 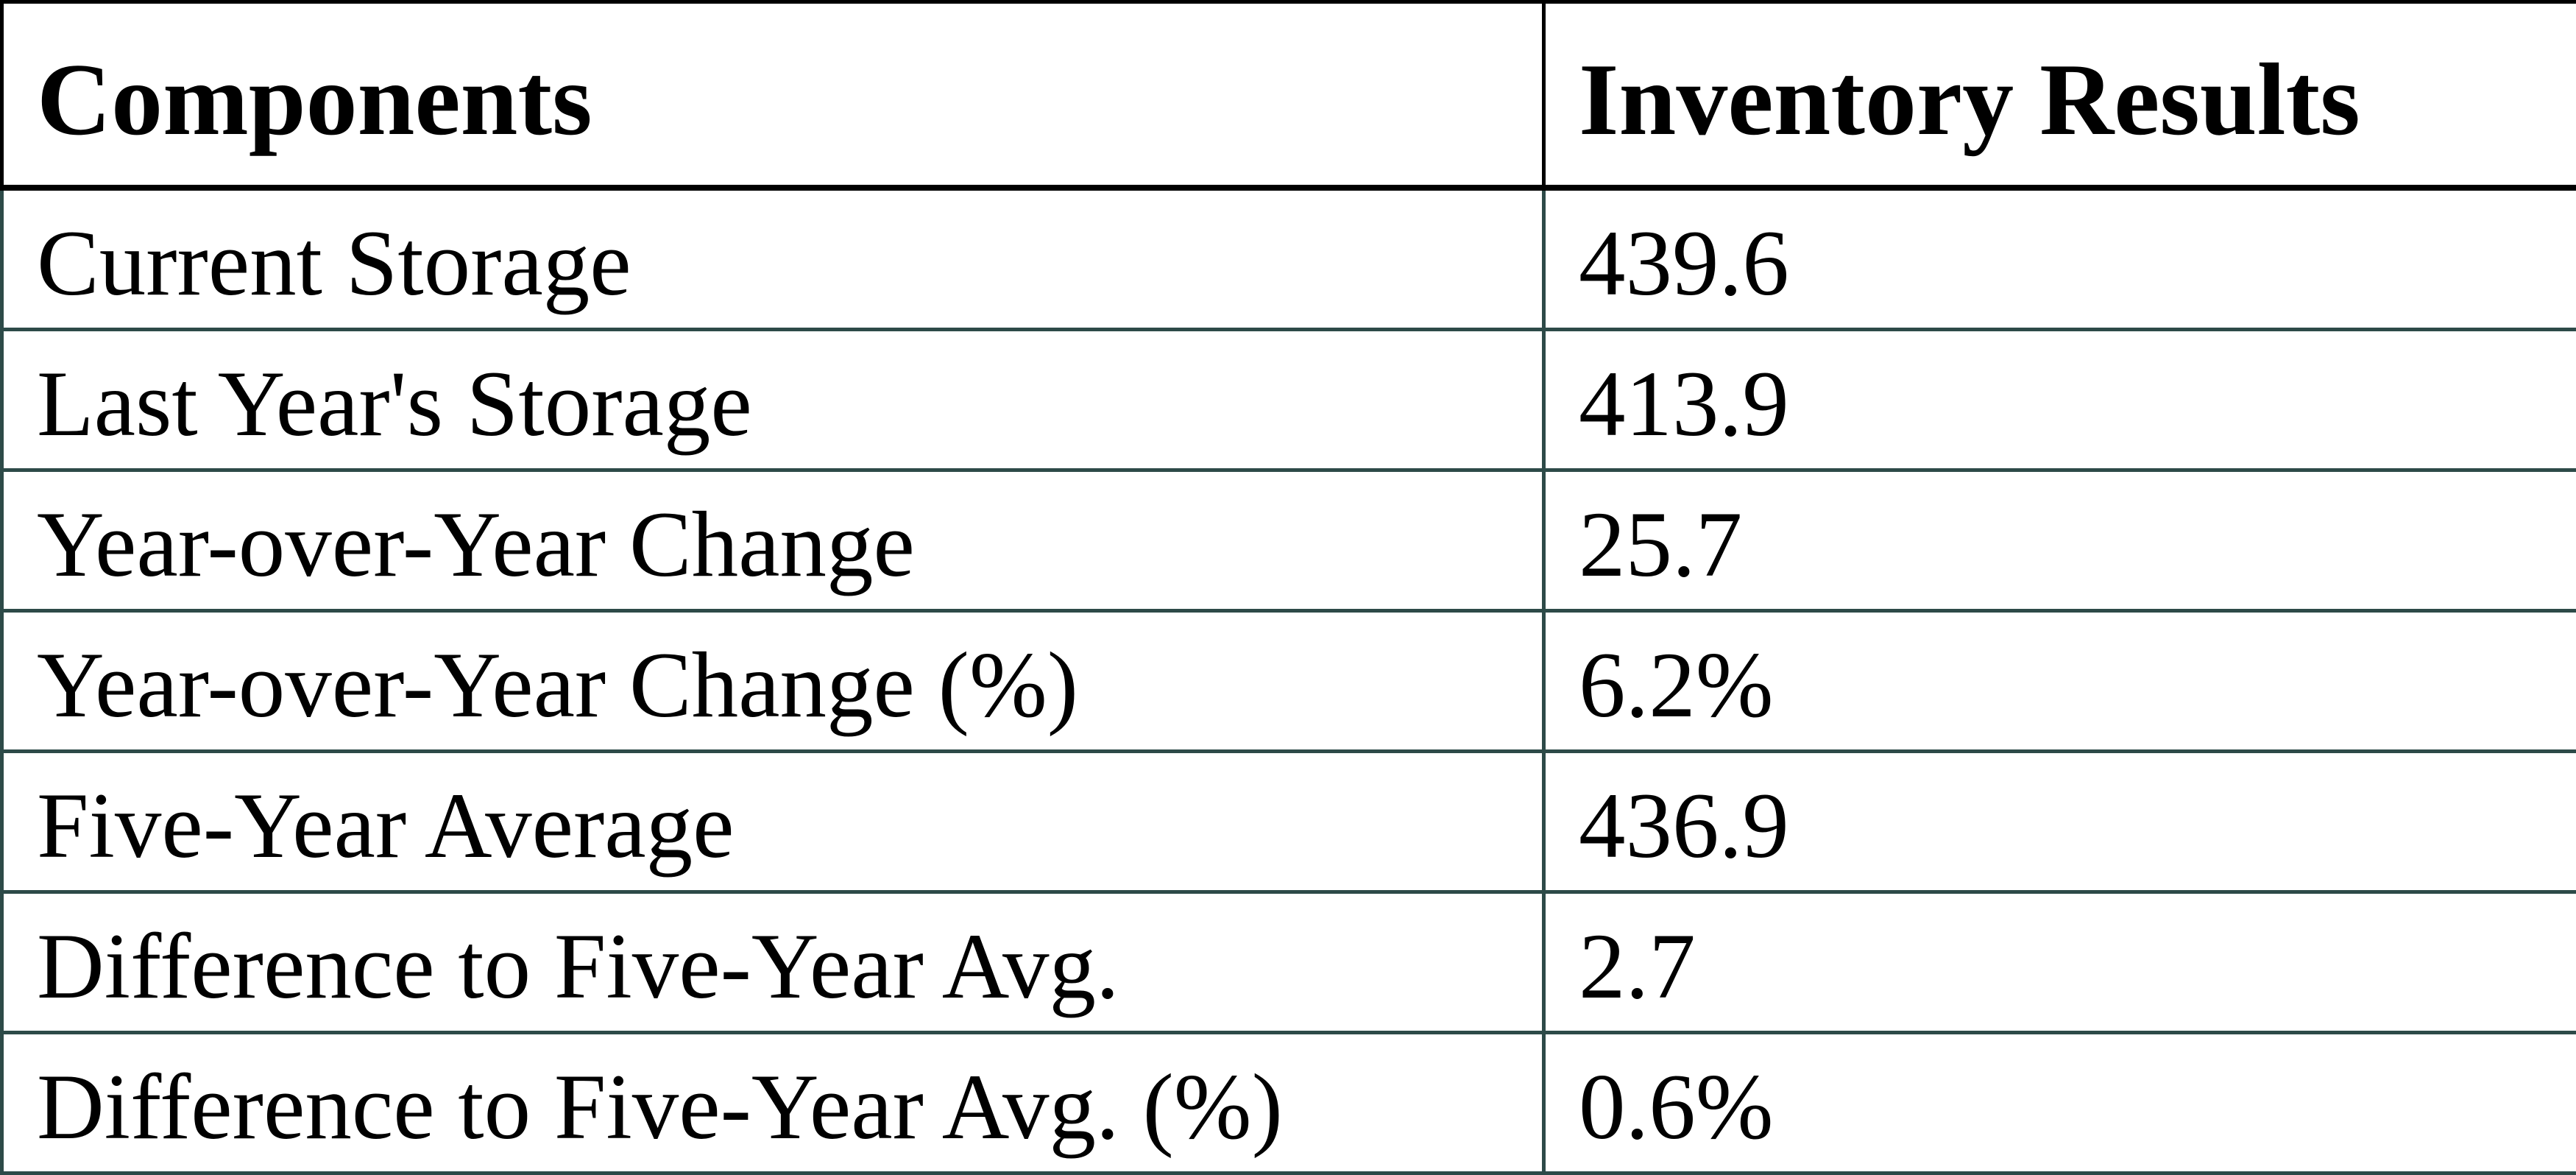 What do you see at coordinates (773, 681) in the screenshot?
I see `row-label-cell: Year-over-Year Change (%)` at bounding box center [773, 681].